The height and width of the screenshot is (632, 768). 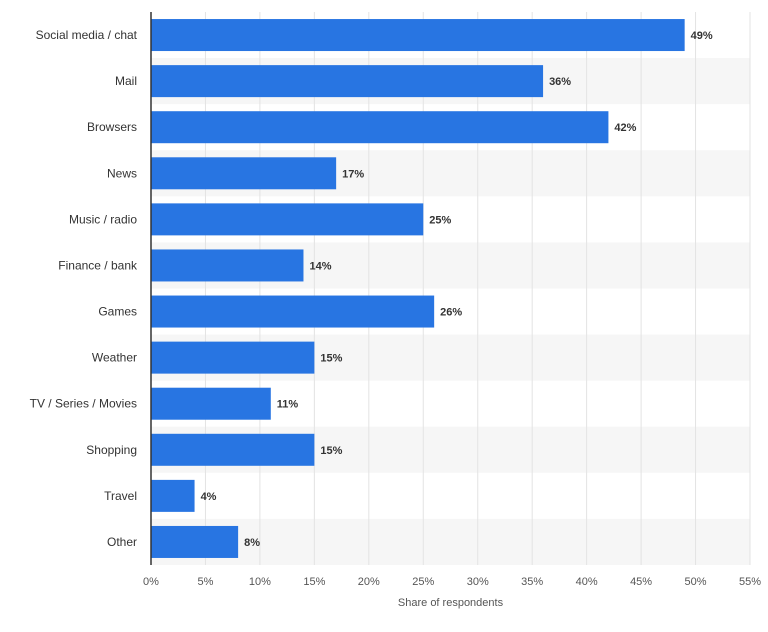 I want to click on category-label-travel: Travel, so click(x=120, y=496).